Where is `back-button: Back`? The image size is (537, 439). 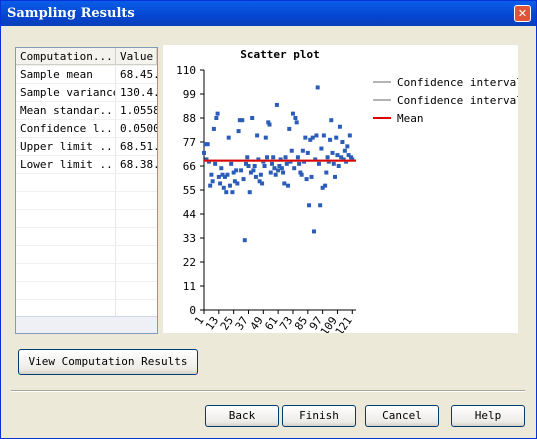
back-button: Back is located at coordinates (242, 416).